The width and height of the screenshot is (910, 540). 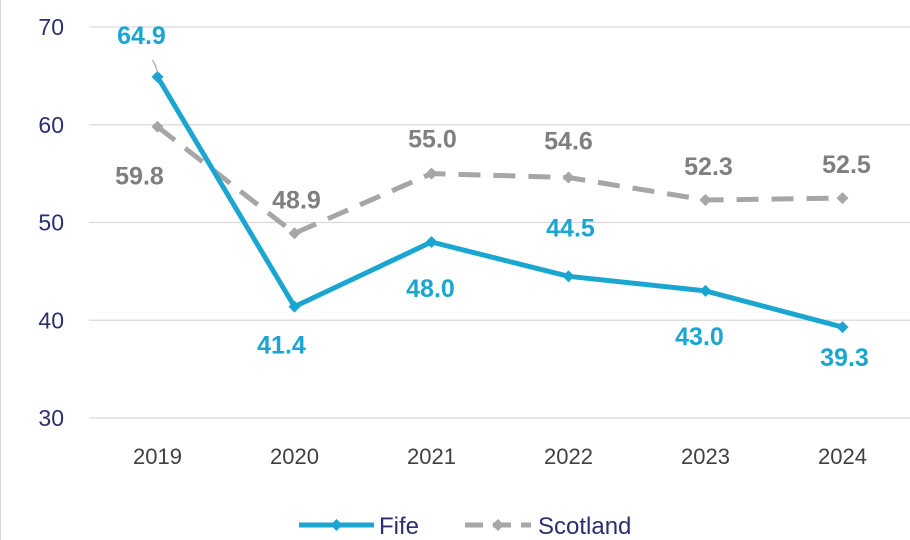 I want to click on x-tick-label: 2024, so click(x=842, y=456).